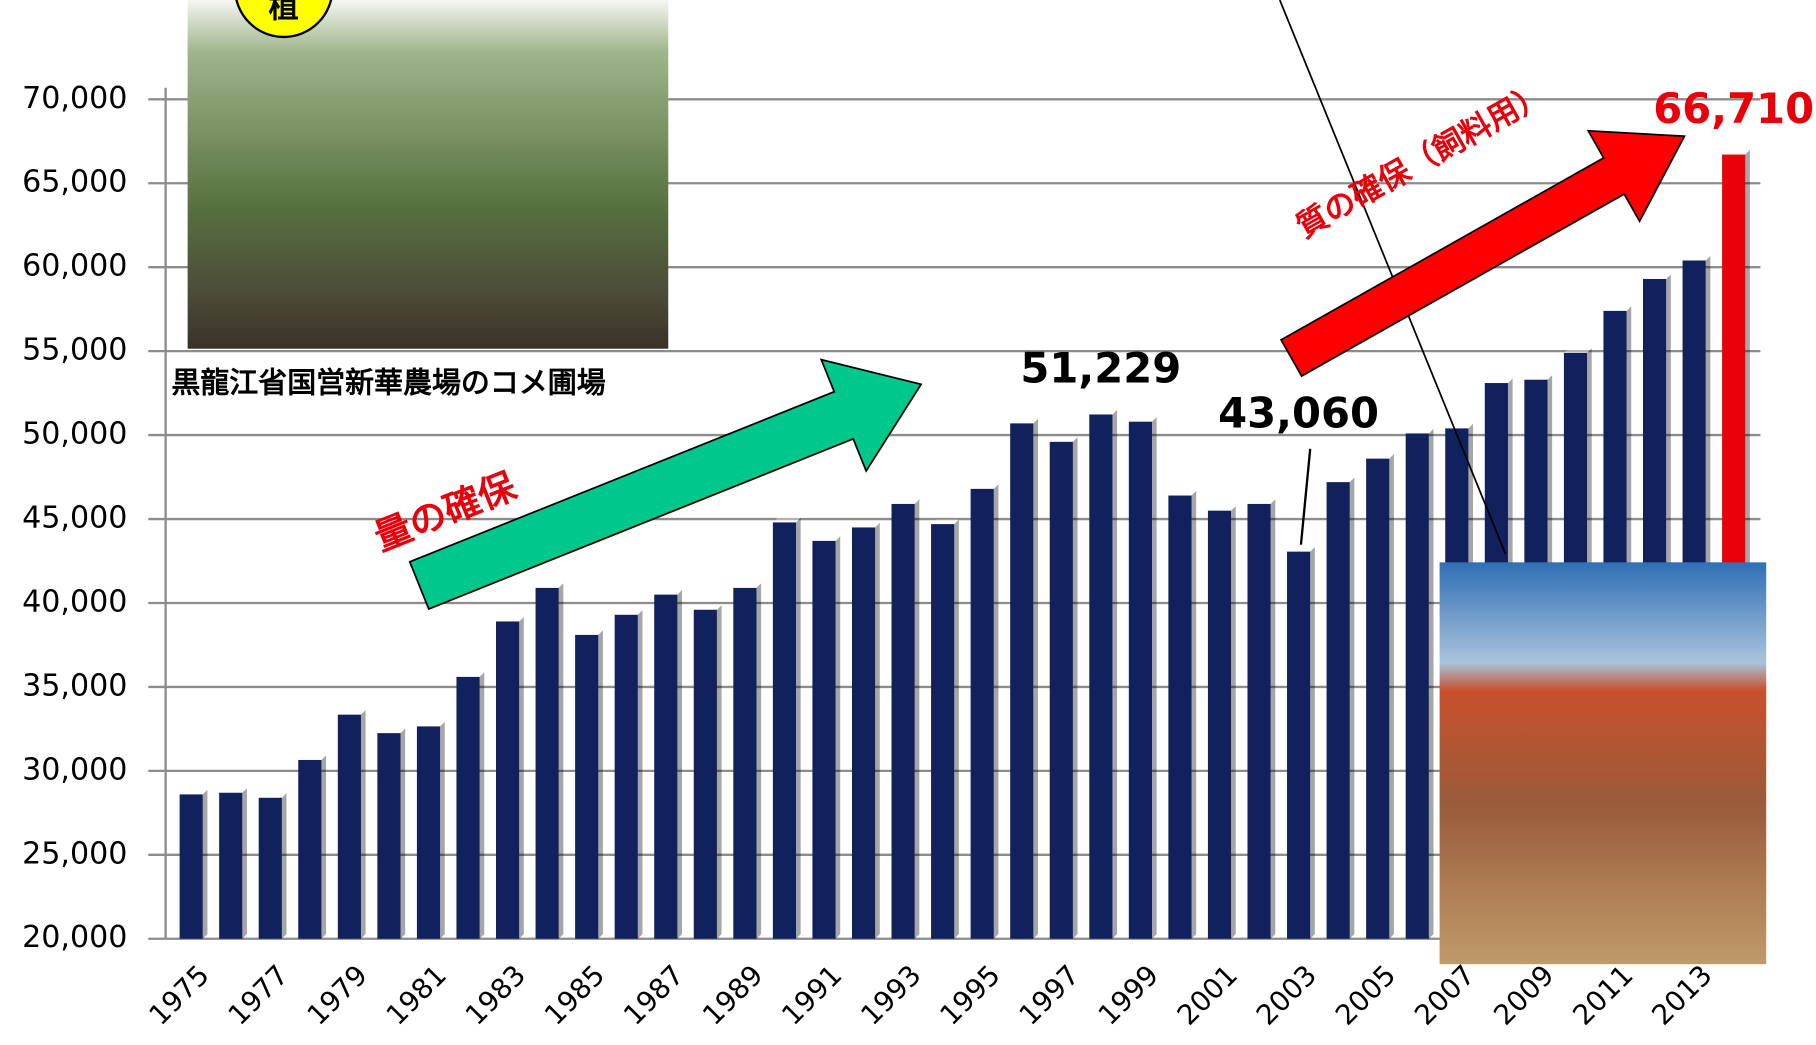  I want to click on y-tick-label: 40,000, so click(74, 602).